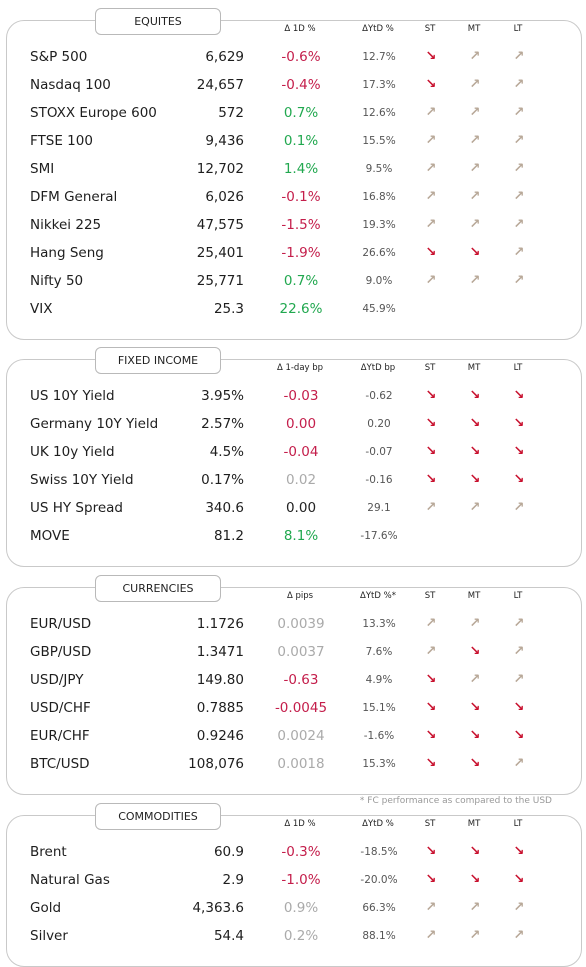 The image size is (586, 967). I want to click on daily-change: 0.0018, so click(301, 764).